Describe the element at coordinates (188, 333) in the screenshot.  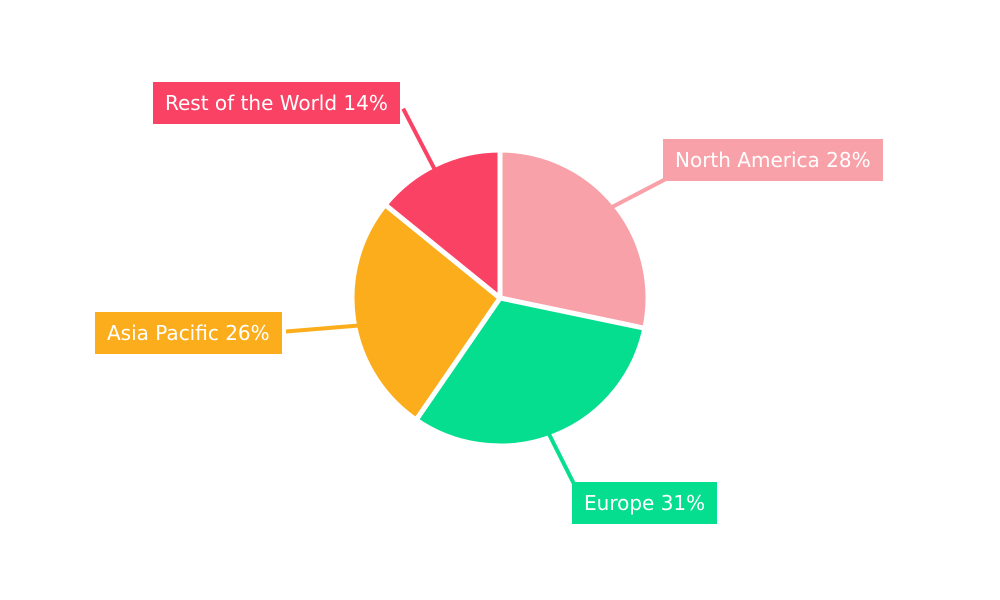
I see `label-asia-pacific: Asia Pacific 26%` at that location.